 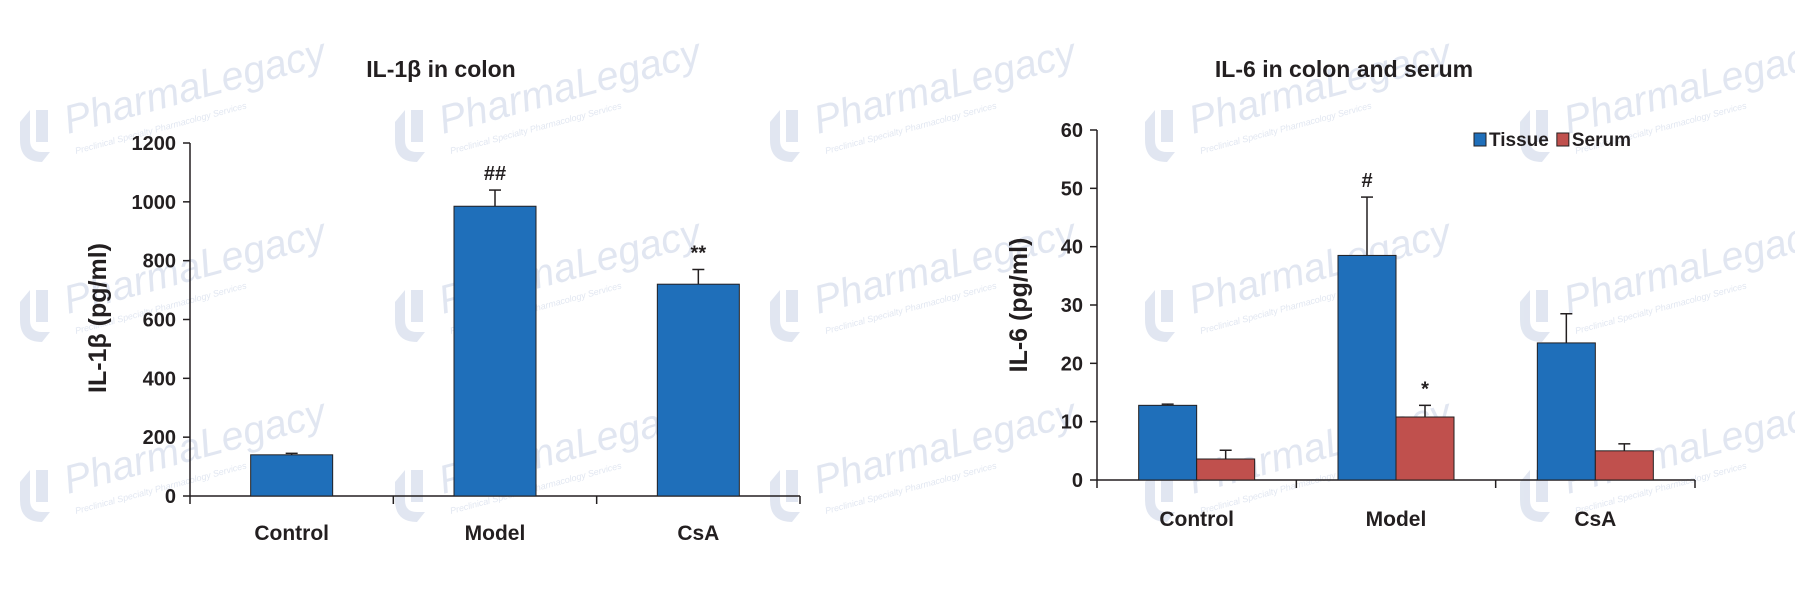 What do you see at coordinates (1072, 248) in the screenshot?
I see `chart-il6-y-tick-label: 40` at bounding box center [1072, 248].